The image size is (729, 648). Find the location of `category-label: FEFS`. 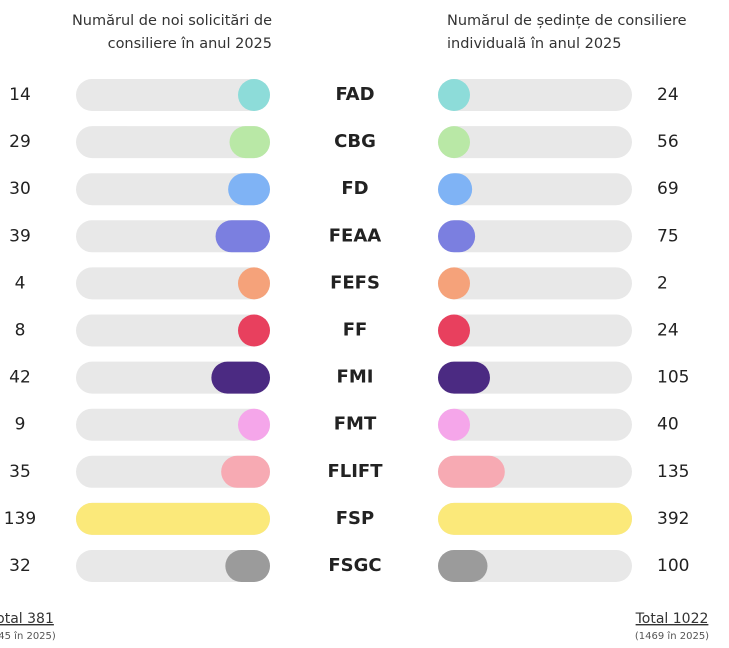

category-label: FEFS is located at coordinates (355, 282).